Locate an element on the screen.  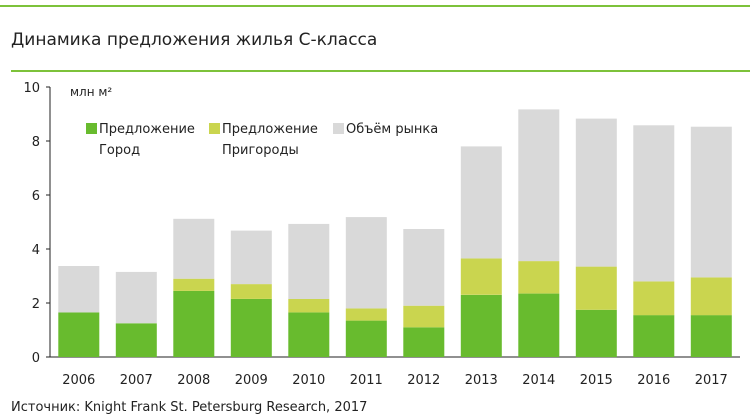
y-ticks-group: 0 2 4 6 8 10 is located at coordinates (36, 223).